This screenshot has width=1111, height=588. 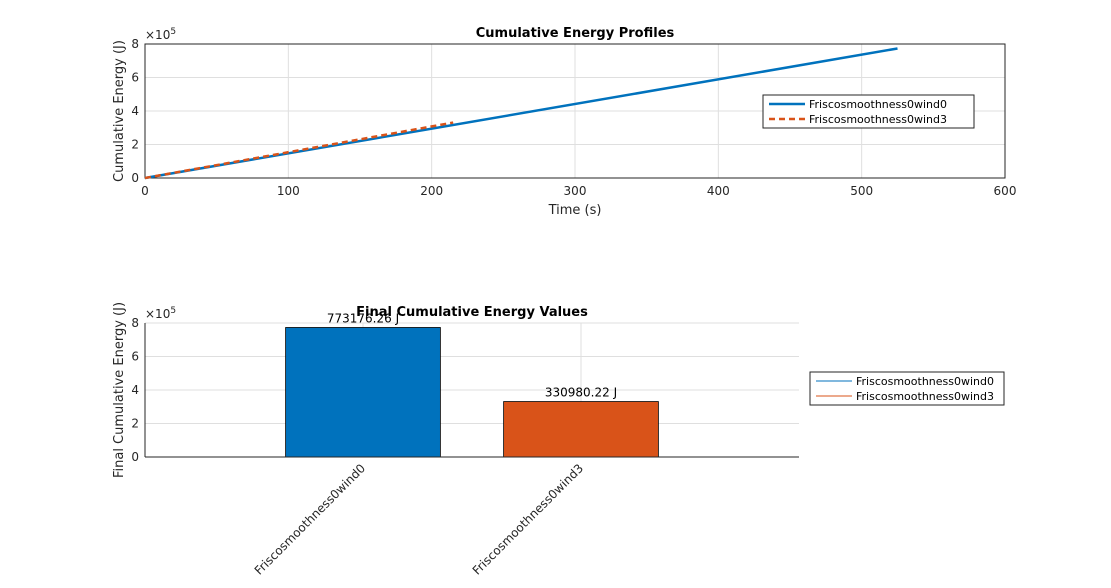 I want to click on y-axis-label: Final Cumulative Energy (J), so click(x=119, y=390).